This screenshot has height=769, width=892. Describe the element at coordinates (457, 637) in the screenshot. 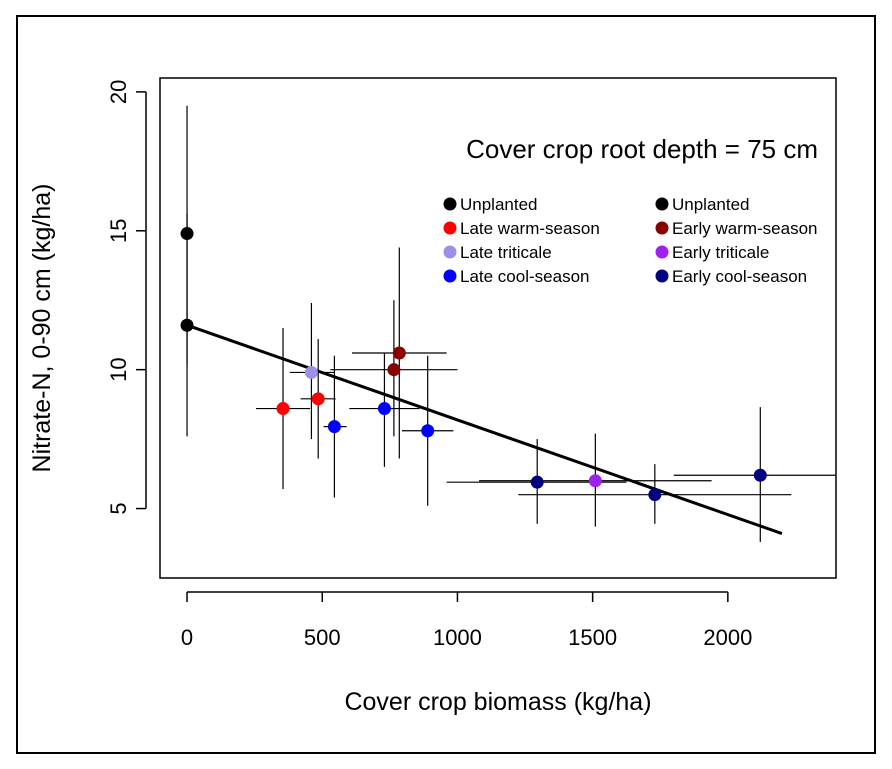

I see `x-tick-label: 1000` at that location.